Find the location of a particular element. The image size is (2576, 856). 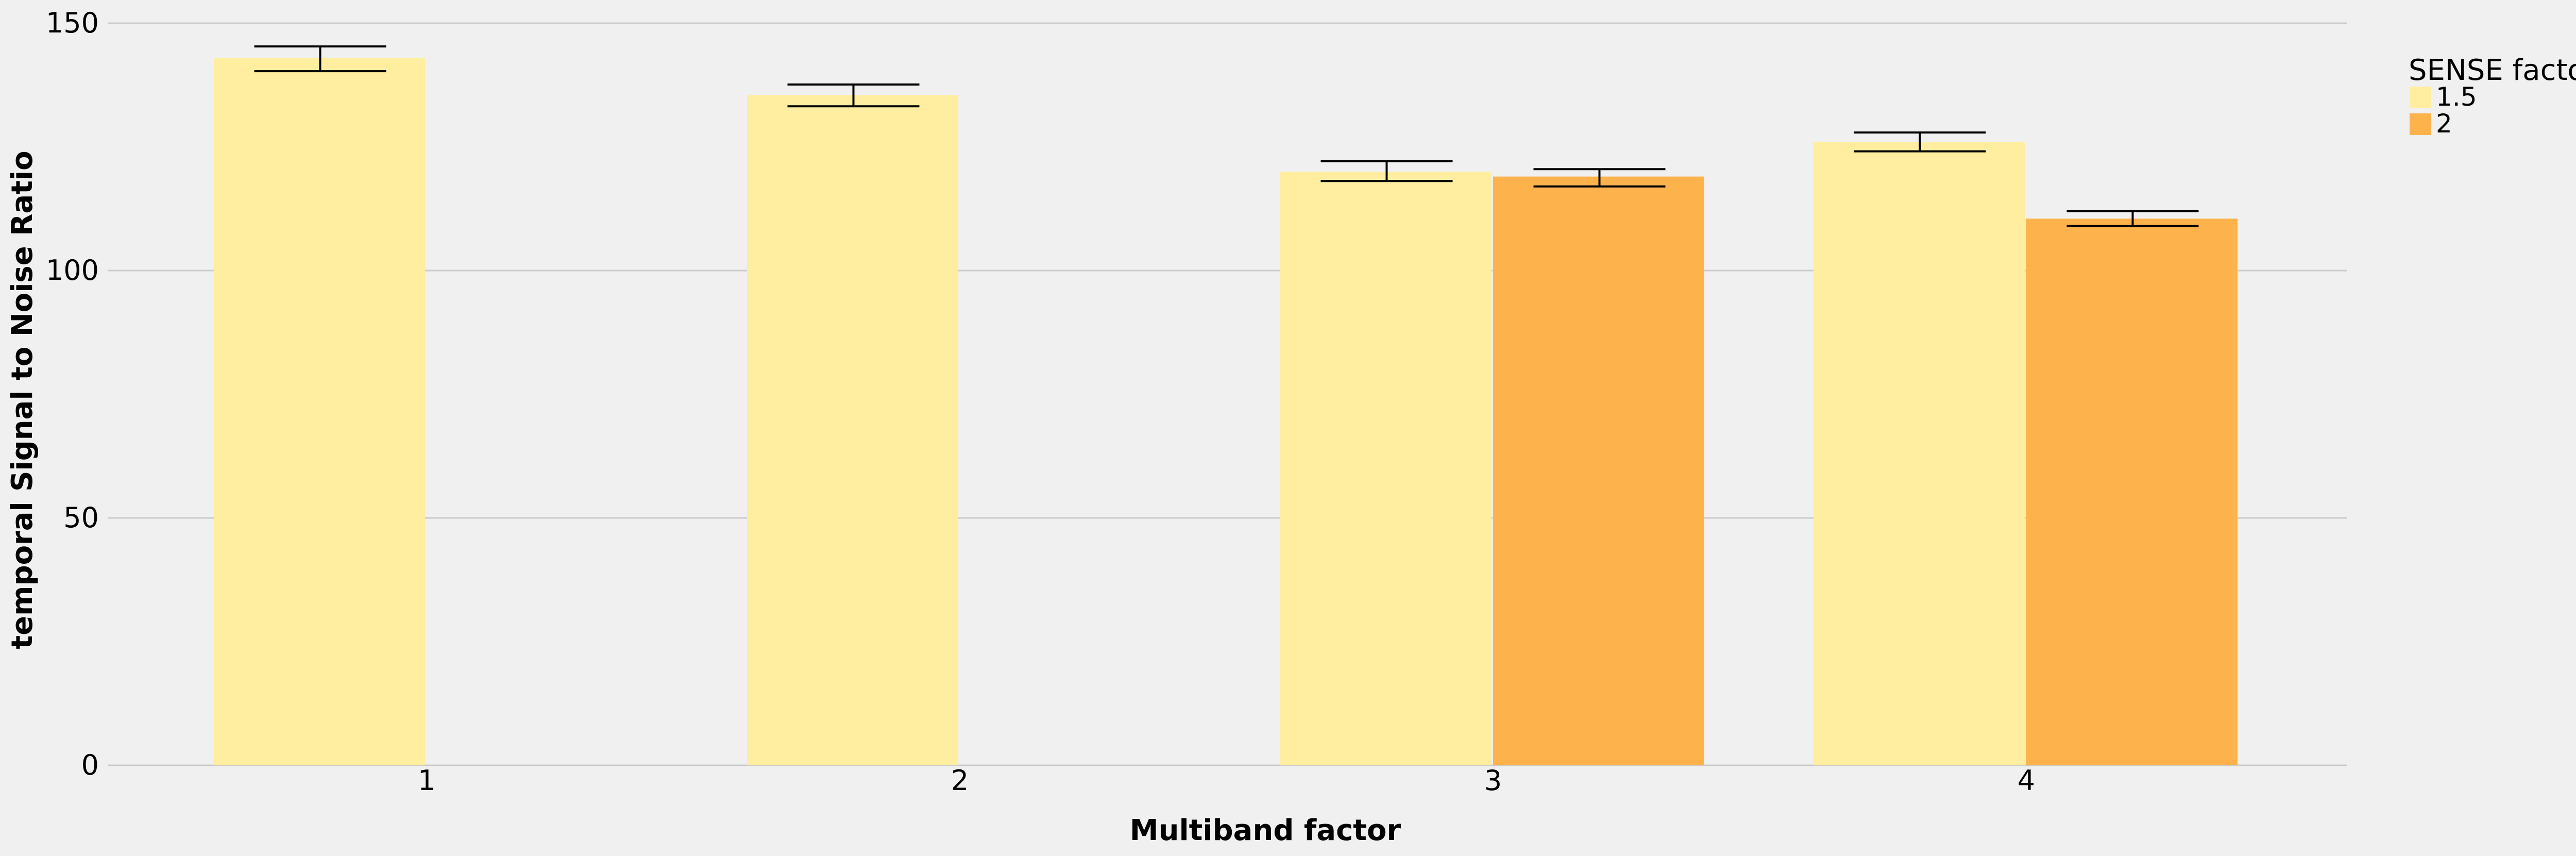

legend-label: 2 is located at coordinates (2444, 124).